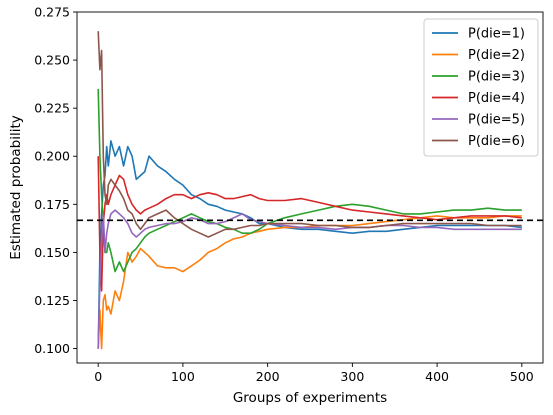  I want to click on y-tick-label: 0.275, so click(52, 12).